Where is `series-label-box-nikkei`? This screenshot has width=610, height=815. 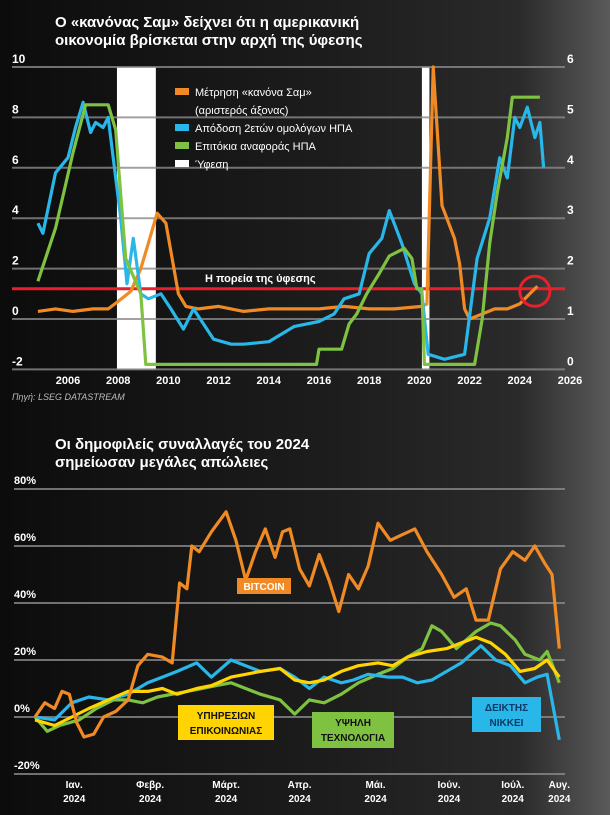
series-label-box-nikkei is located at coordinates (506, 714).